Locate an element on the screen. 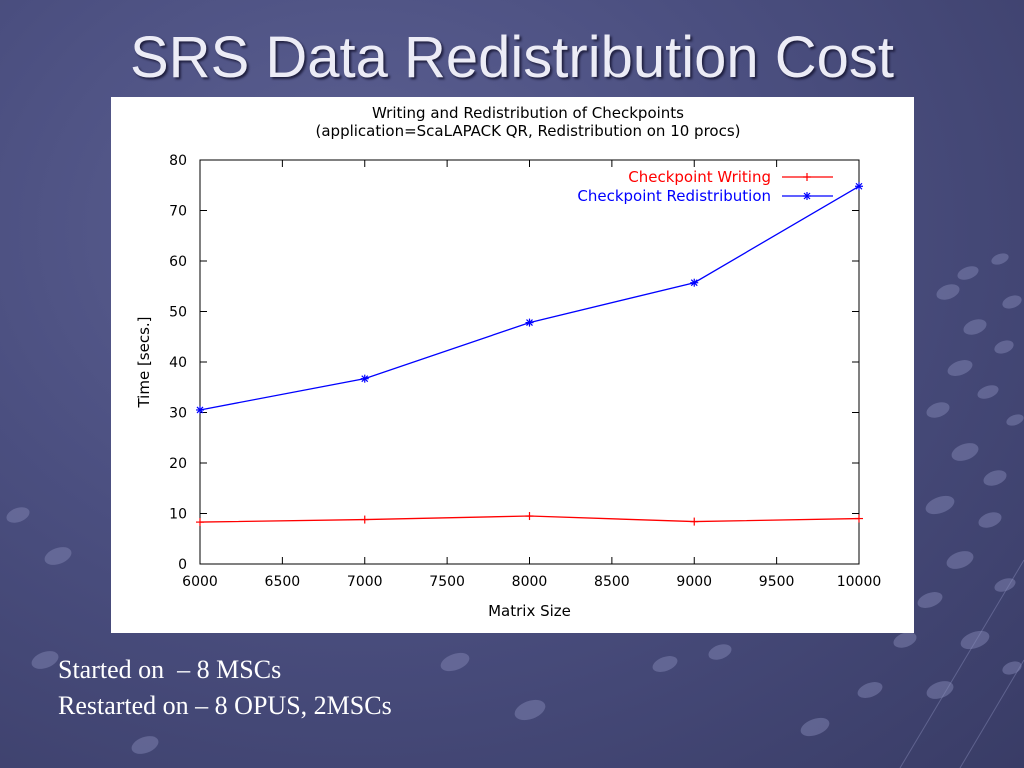 The height and width of the screenshot is (768, 1024). y-tick-label: 0 is located at coordinates (182, 565).